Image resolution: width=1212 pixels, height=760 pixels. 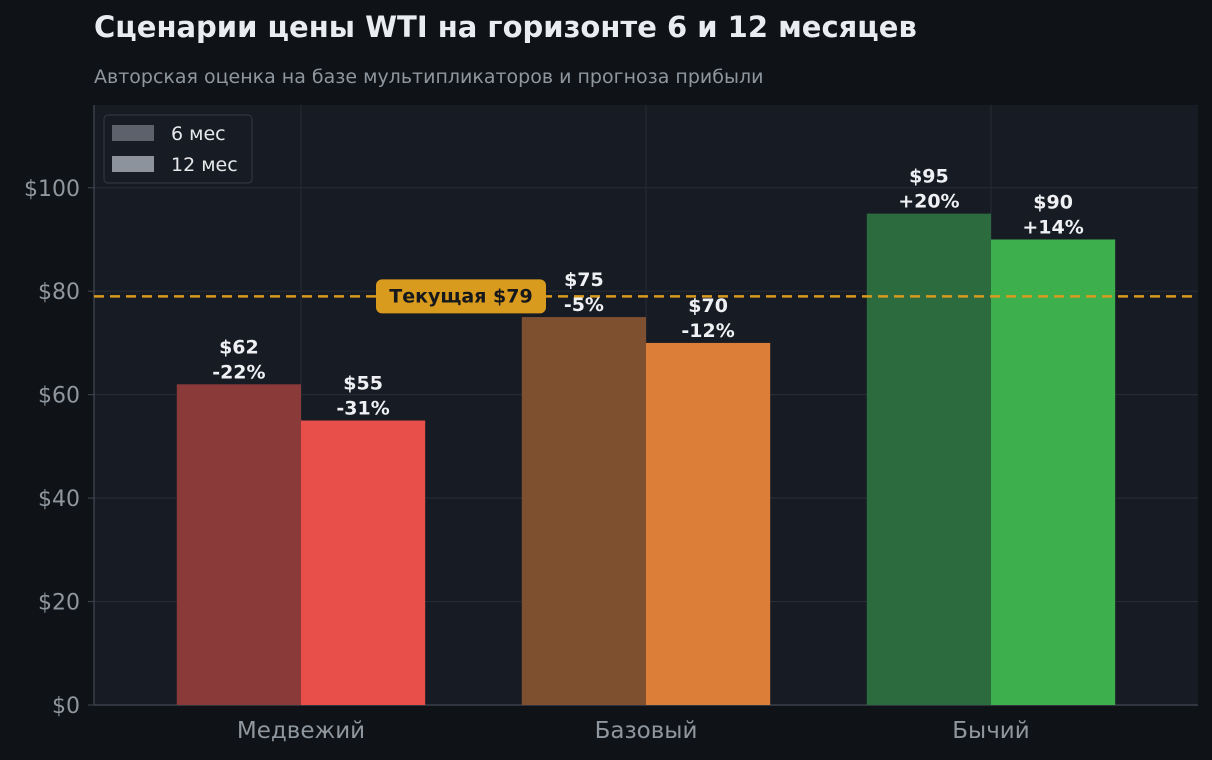 What do you see at coordinates (1052, 227) in the screenshot?
I see `bar-change-label: +14%` at bounding box center [1052, 227].